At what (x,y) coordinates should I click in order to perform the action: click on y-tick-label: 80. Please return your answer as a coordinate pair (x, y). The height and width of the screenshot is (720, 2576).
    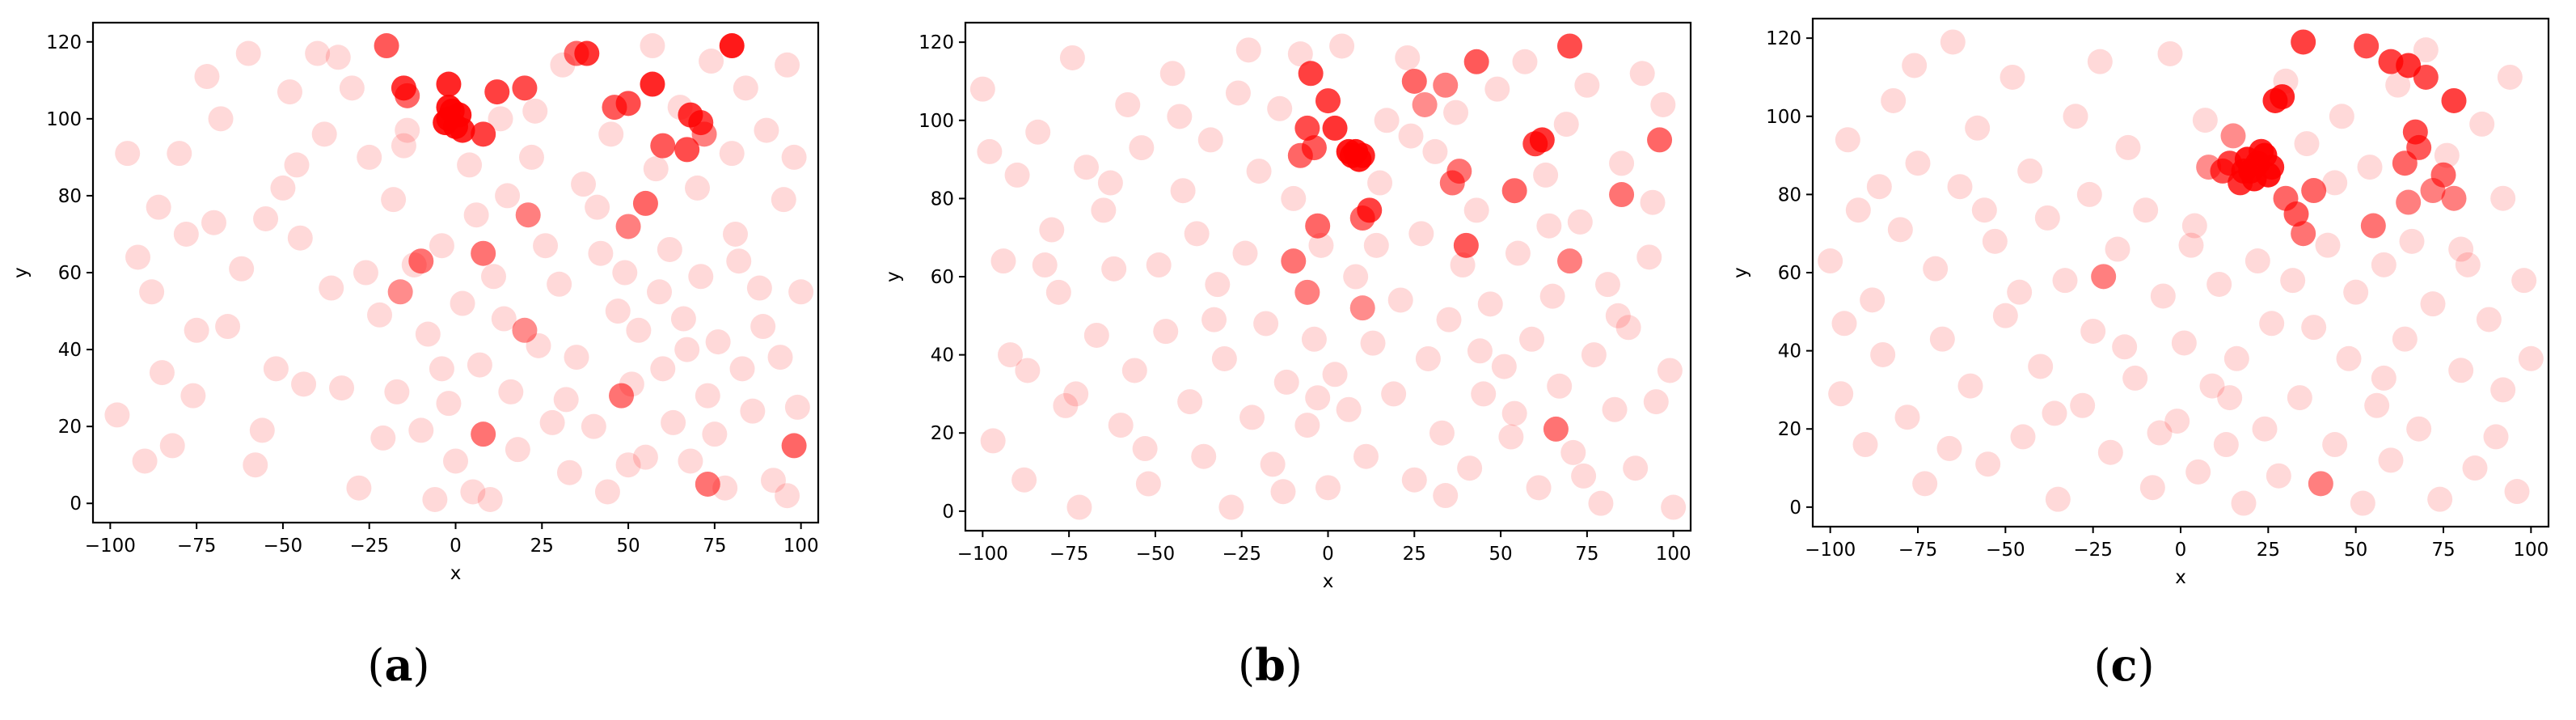
    Looking at the image, I should click on (1789, 194).